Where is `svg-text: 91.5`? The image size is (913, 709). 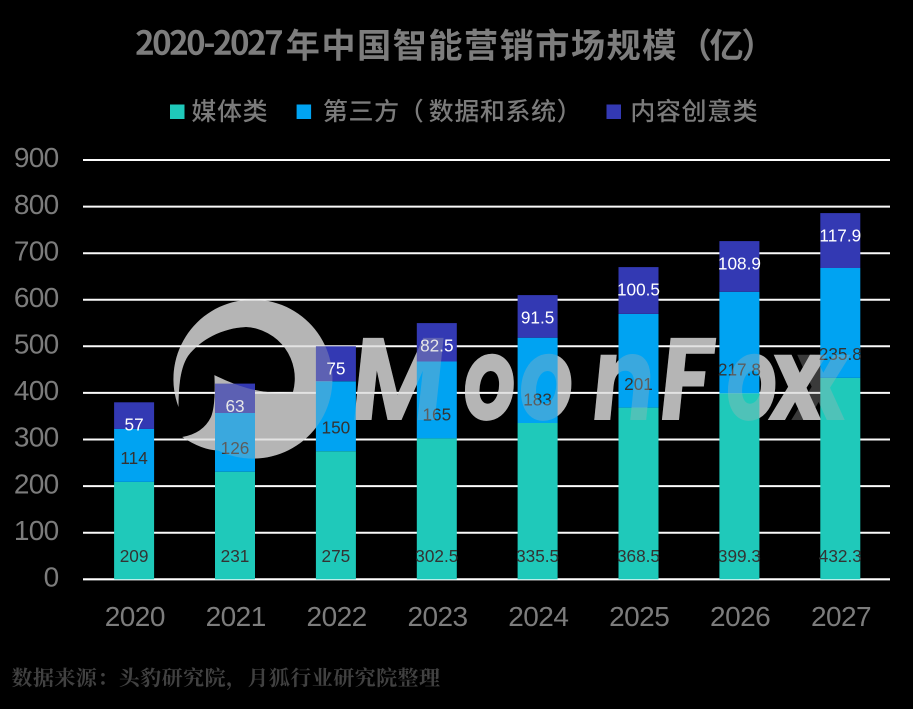 svg-text: 91.5 is located at coordinates (537, 317).